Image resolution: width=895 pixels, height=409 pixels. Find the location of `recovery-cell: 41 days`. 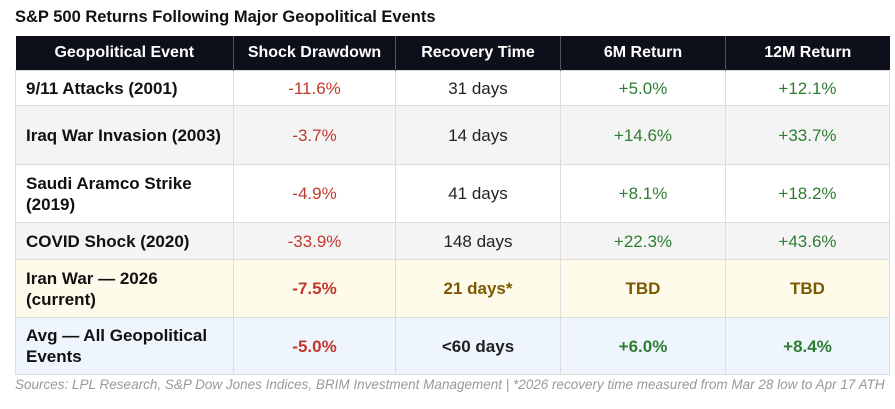

recovery-cell: 41 days is located at coordinates (478, 193).